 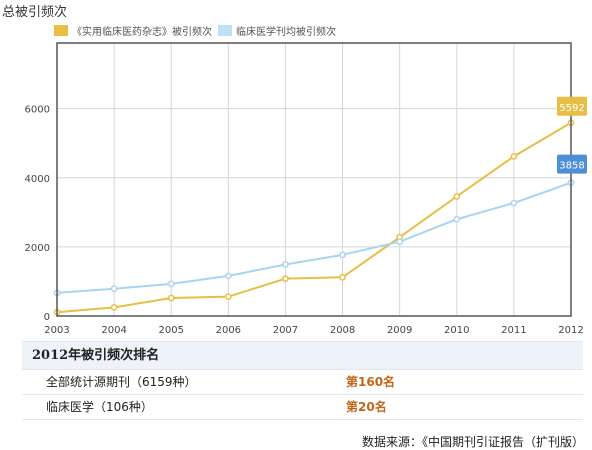 What do you see at coordinates (170, 330) in the screenshot?
I see `x-tick-label: 2005` at bounding box center [170, 330].